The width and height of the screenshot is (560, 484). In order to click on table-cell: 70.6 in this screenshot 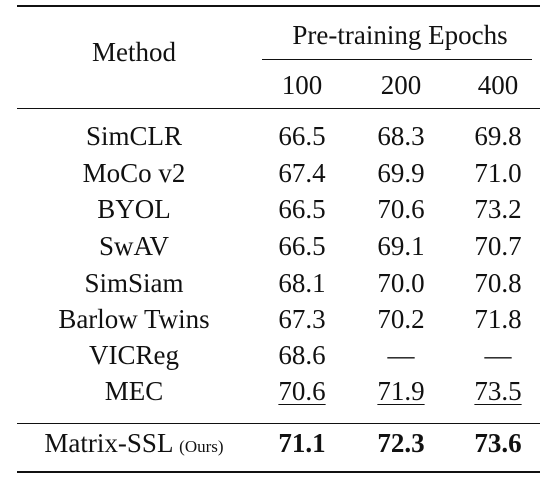, I will do `click(401, 209)`.